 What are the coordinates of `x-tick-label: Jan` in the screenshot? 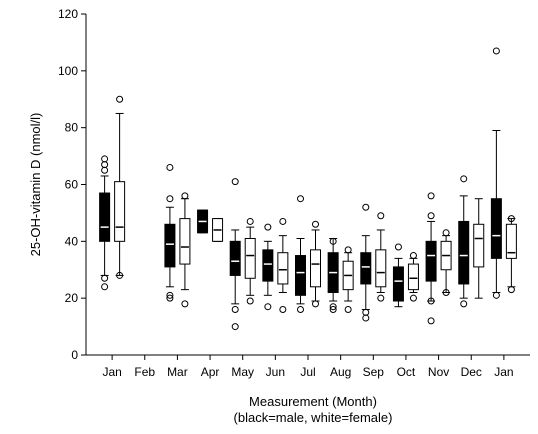 It's located at (111, 372).